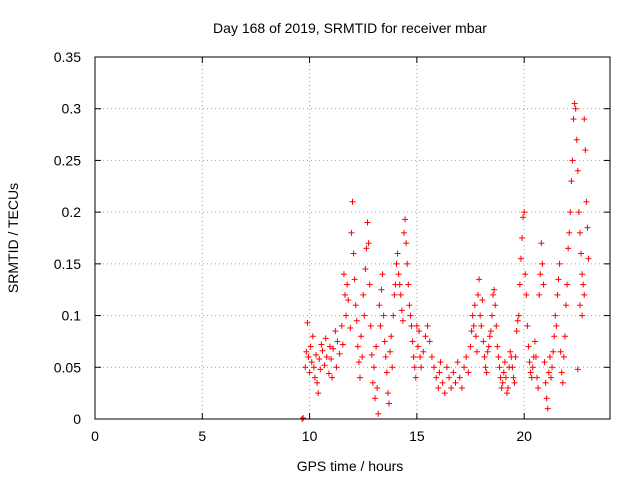 This screenshot has width=640, height=480. Describe the element at coordinates (524, 436) in the screenshot. I see `x-tick-label: 20` at that location.